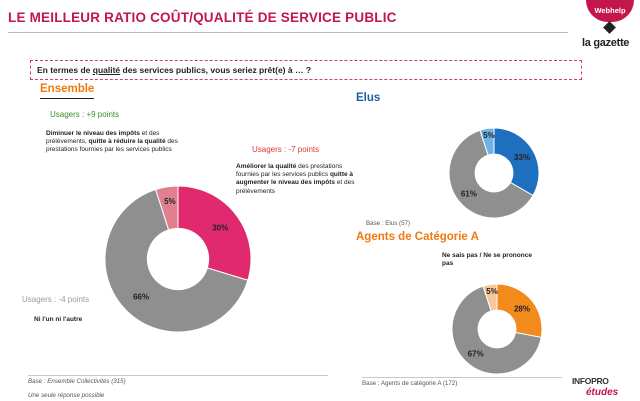 This screenshot has height=401, width=640. I want to click on pie-elus-slice-dont-know, so click(487, 141).